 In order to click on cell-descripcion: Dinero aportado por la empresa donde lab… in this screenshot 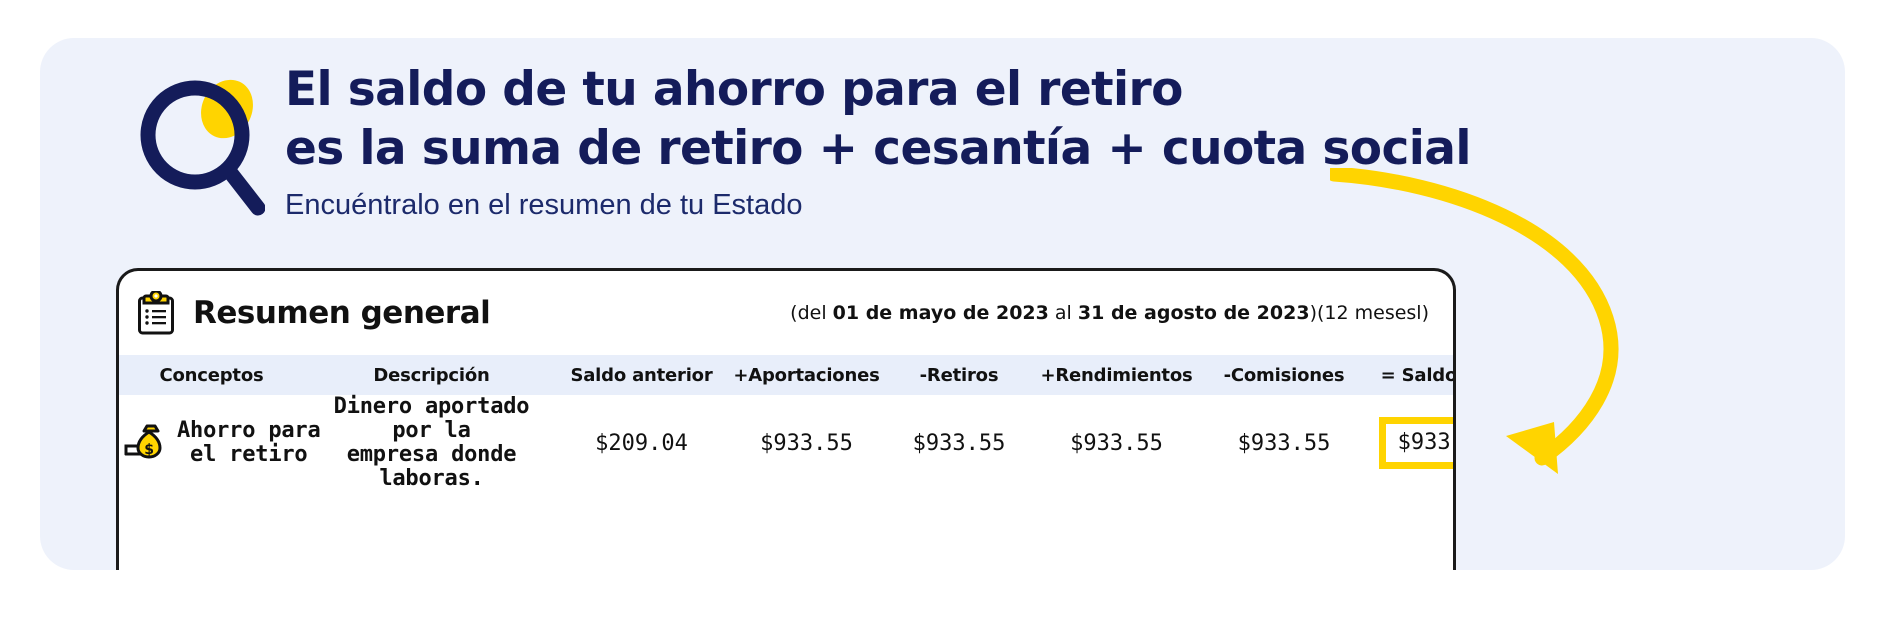, I will do `click(431, 443)`.